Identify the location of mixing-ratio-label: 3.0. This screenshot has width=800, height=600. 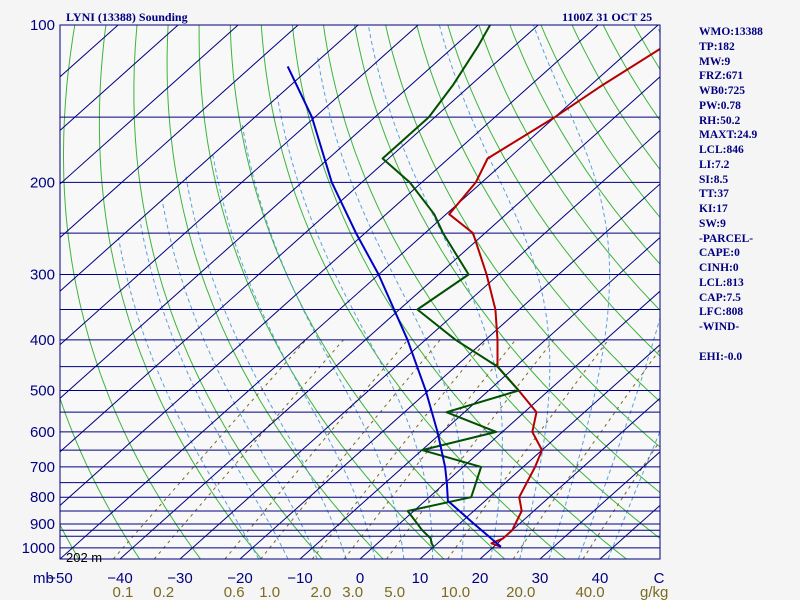
(352, 592).